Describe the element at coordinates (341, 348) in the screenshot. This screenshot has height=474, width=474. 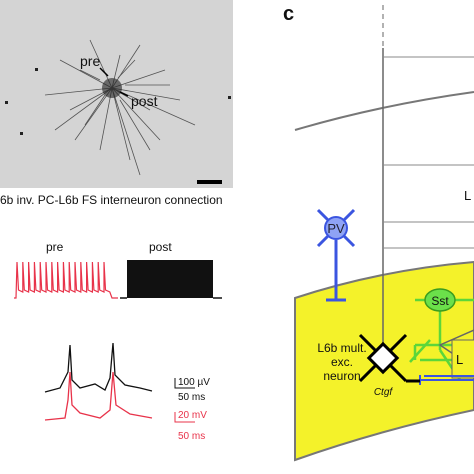
I see `node-label: L6b mult.` at that location.